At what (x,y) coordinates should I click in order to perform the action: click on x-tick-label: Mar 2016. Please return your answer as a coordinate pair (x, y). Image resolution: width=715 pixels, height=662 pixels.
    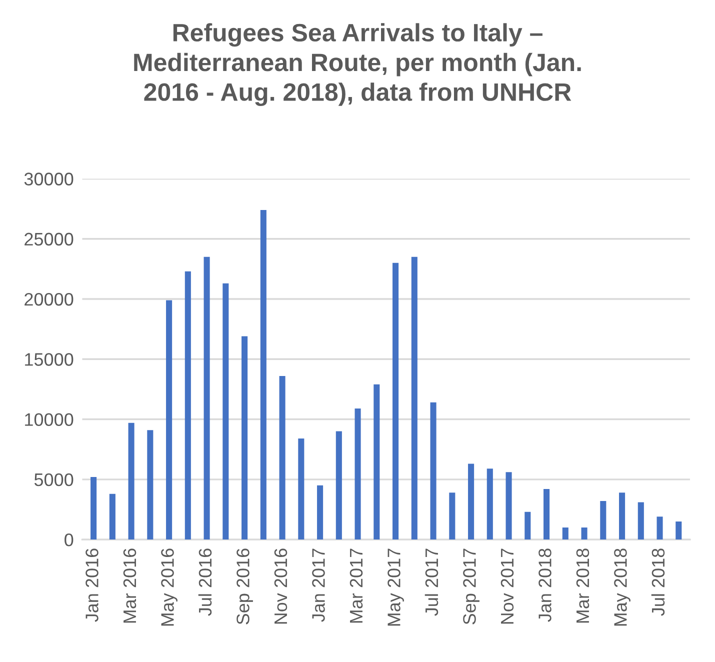
    Looking at the image, I should click on (129, 585).